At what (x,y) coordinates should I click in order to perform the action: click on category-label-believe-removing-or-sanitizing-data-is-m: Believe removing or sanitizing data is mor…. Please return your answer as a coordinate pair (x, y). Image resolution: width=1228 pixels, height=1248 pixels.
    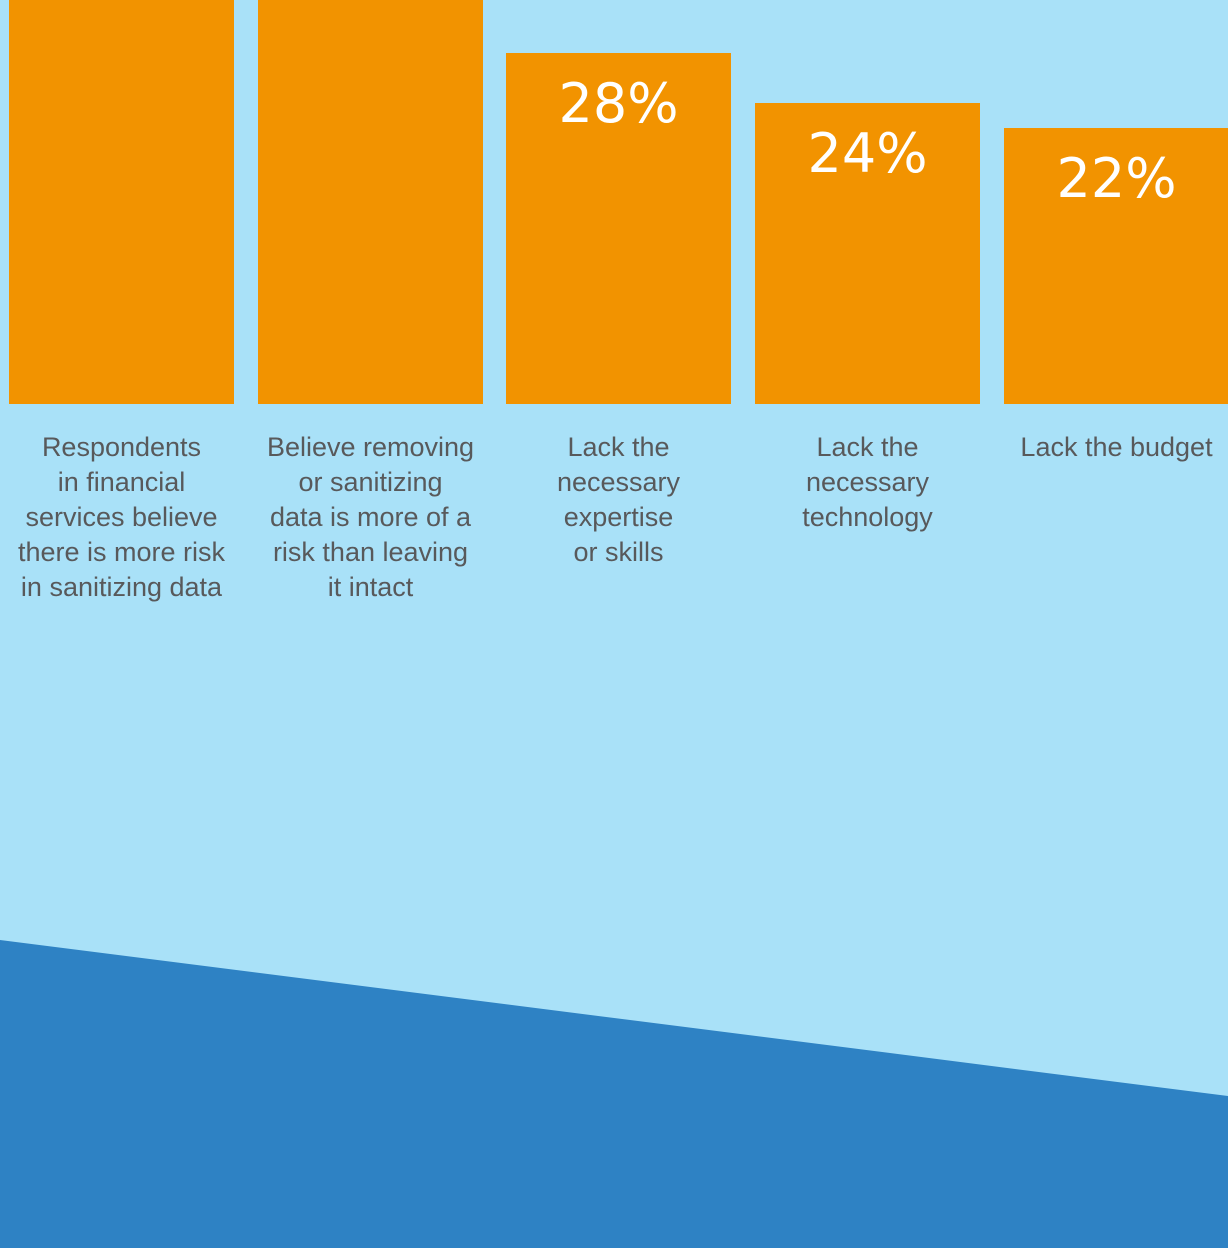
    Looking at the image, I should click on (370, 517).